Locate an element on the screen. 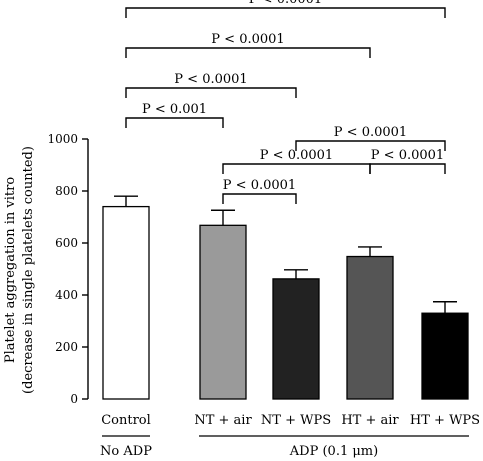 The image size is (483, 461). y-tick-label: 200 is located at coordinates (66, 347).